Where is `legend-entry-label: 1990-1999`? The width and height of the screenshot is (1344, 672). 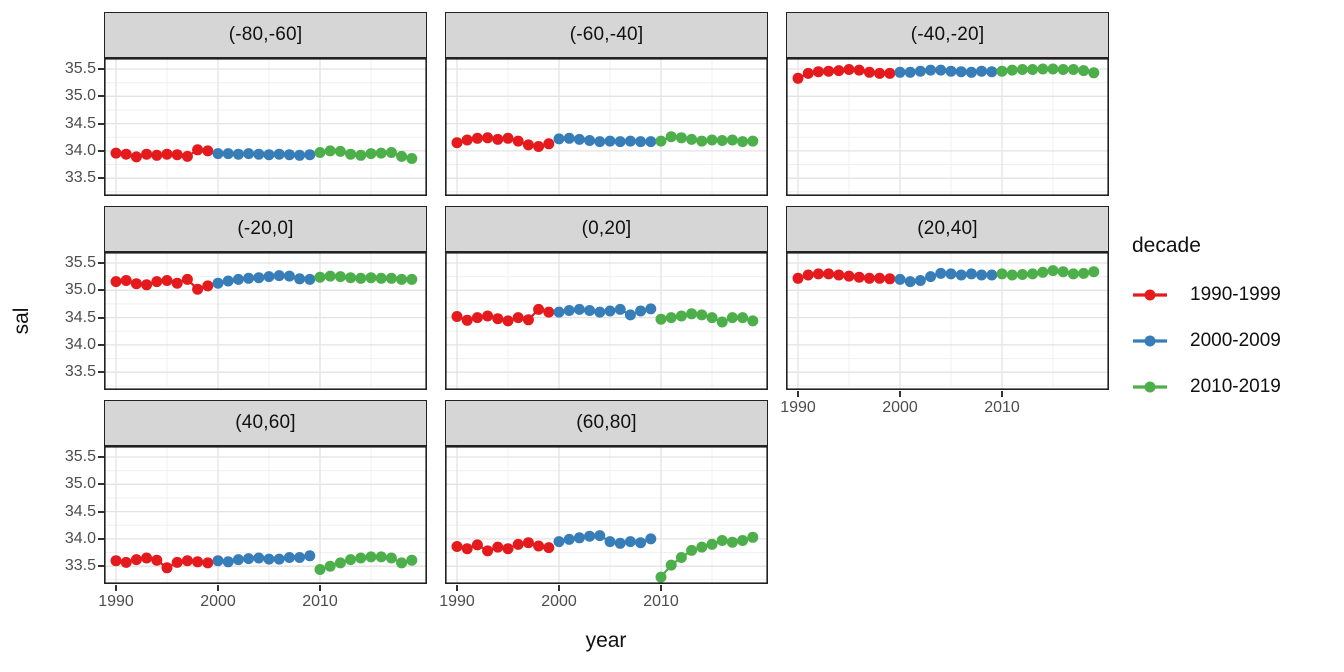
legend-entry-label: 1990-1999 is located at coordinates (1235, 294).